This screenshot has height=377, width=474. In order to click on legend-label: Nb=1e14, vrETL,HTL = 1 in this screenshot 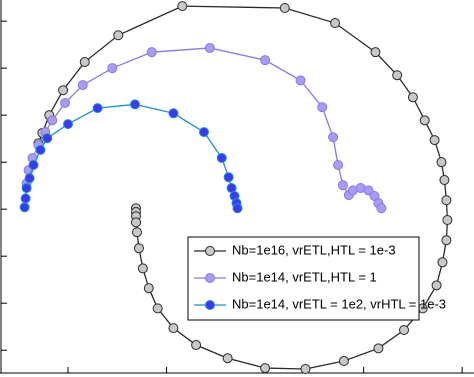, I will do `click(304, 276)`.